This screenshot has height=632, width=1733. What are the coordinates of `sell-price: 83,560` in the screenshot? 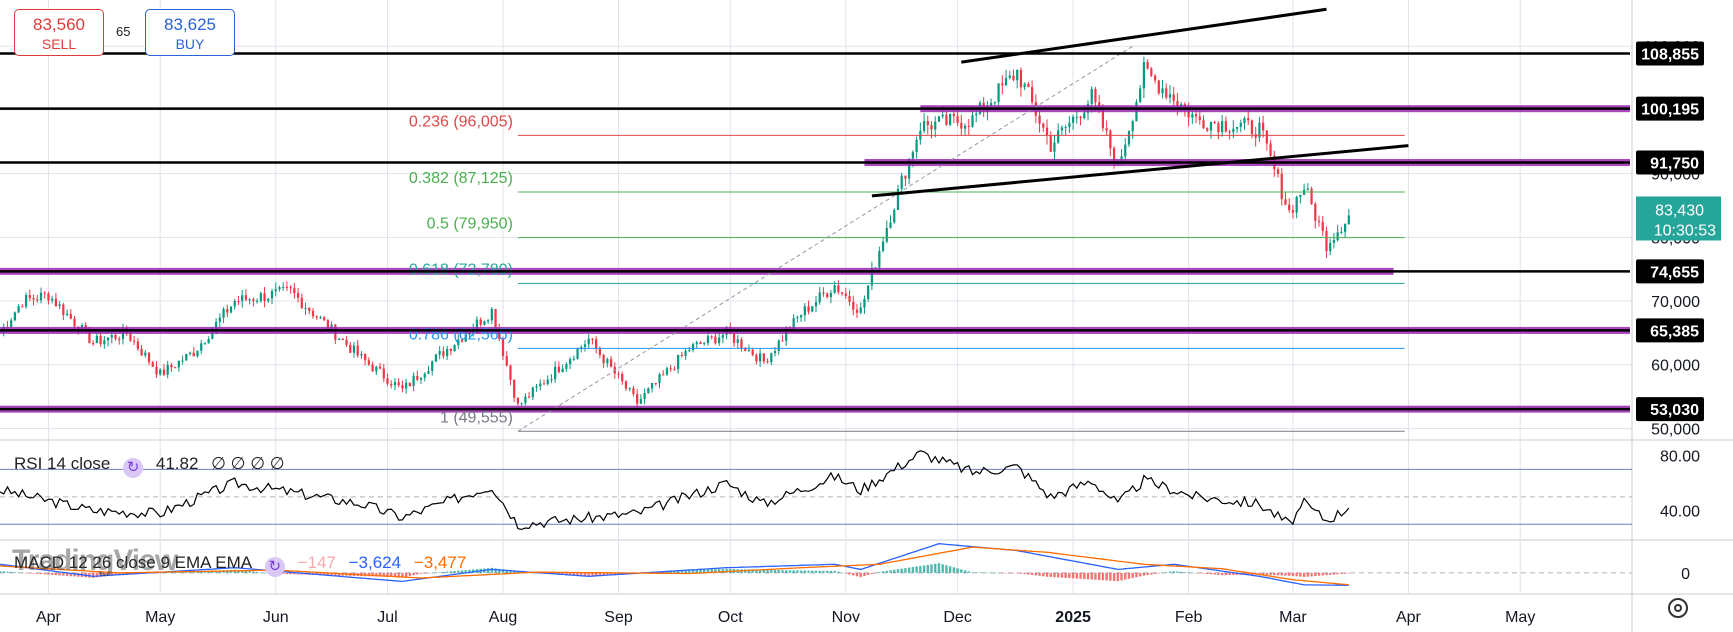 It's located at (59, 24).